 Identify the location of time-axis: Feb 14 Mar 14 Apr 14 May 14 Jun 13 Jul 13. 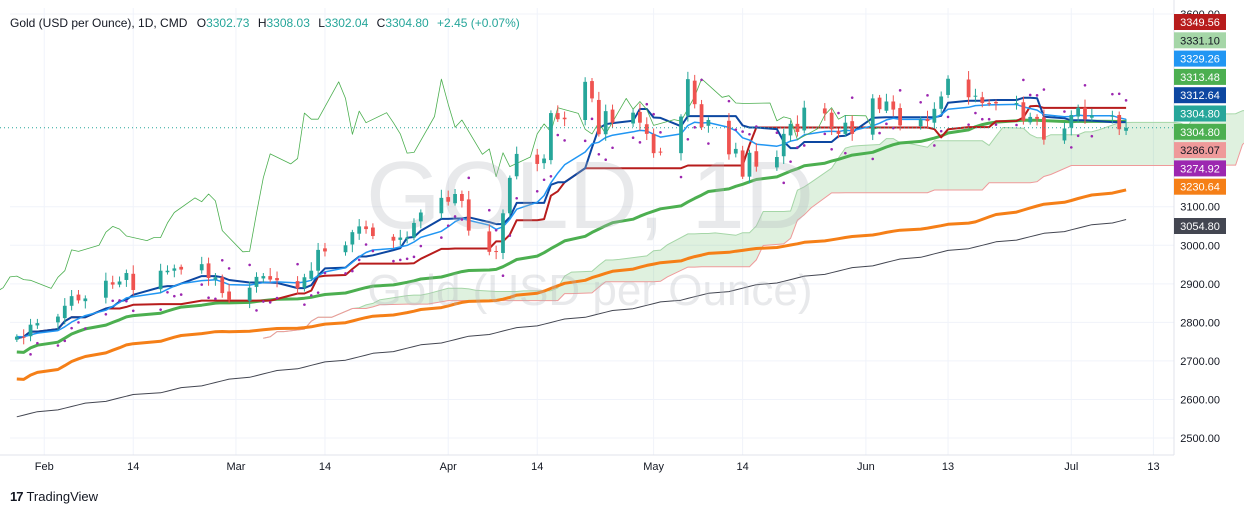
(597, 467).